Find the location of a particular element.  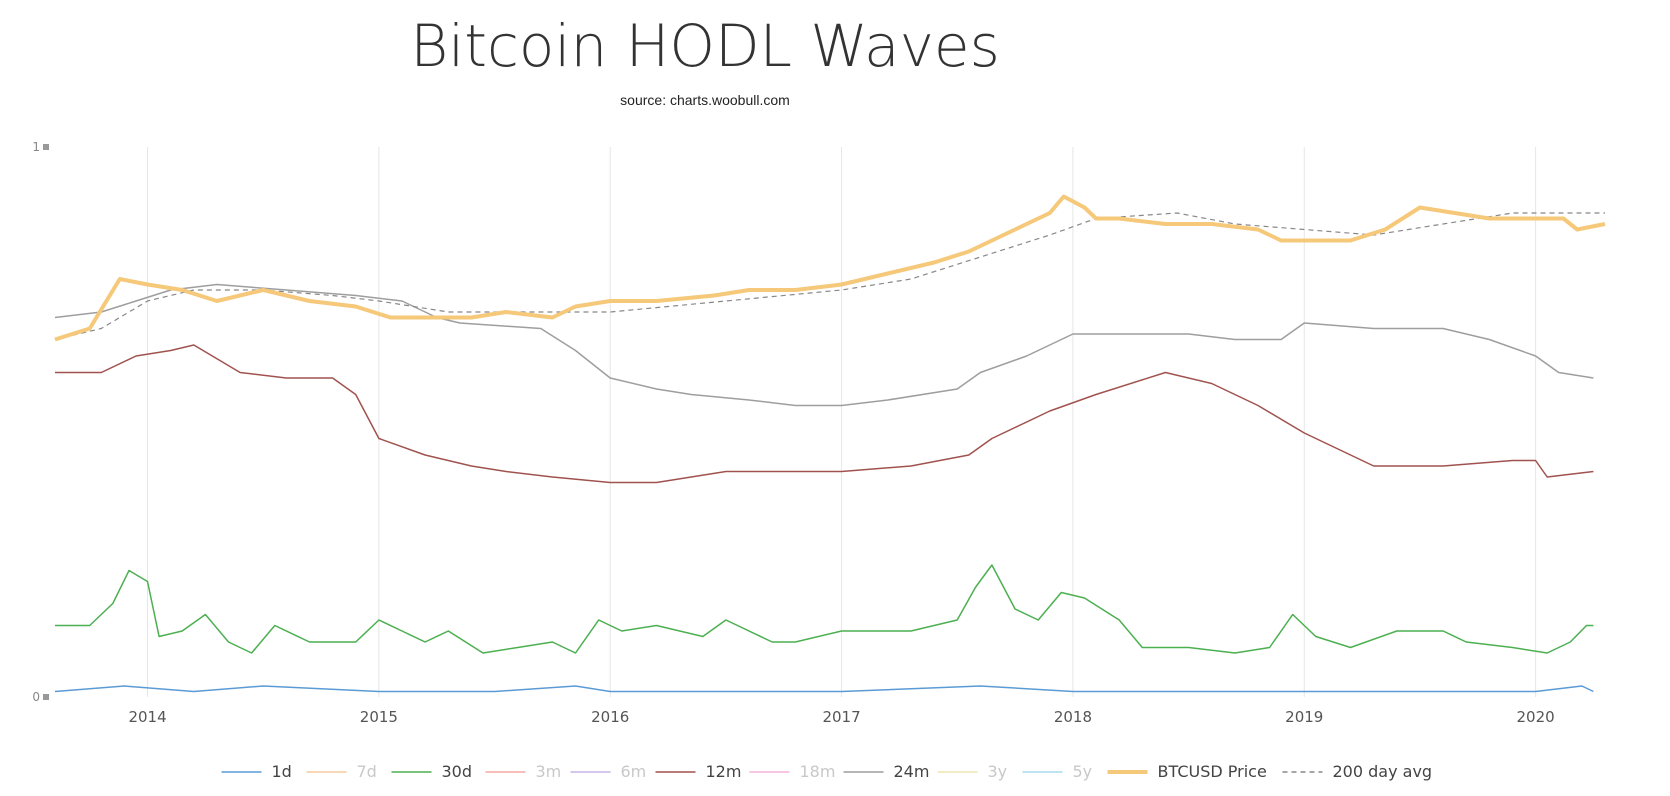

x-tick-label: 2015 is located at coordinates (379, 717).